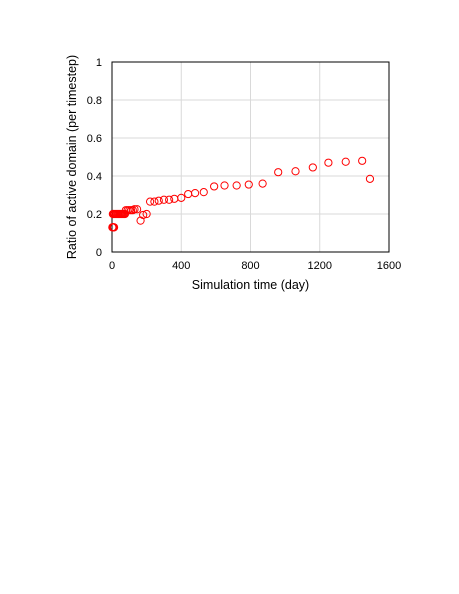 The image size is (459, 594). What do you see at coordinates (241, 194) in the screenshot?
I see `data-points` at bounding box center [241, 194].